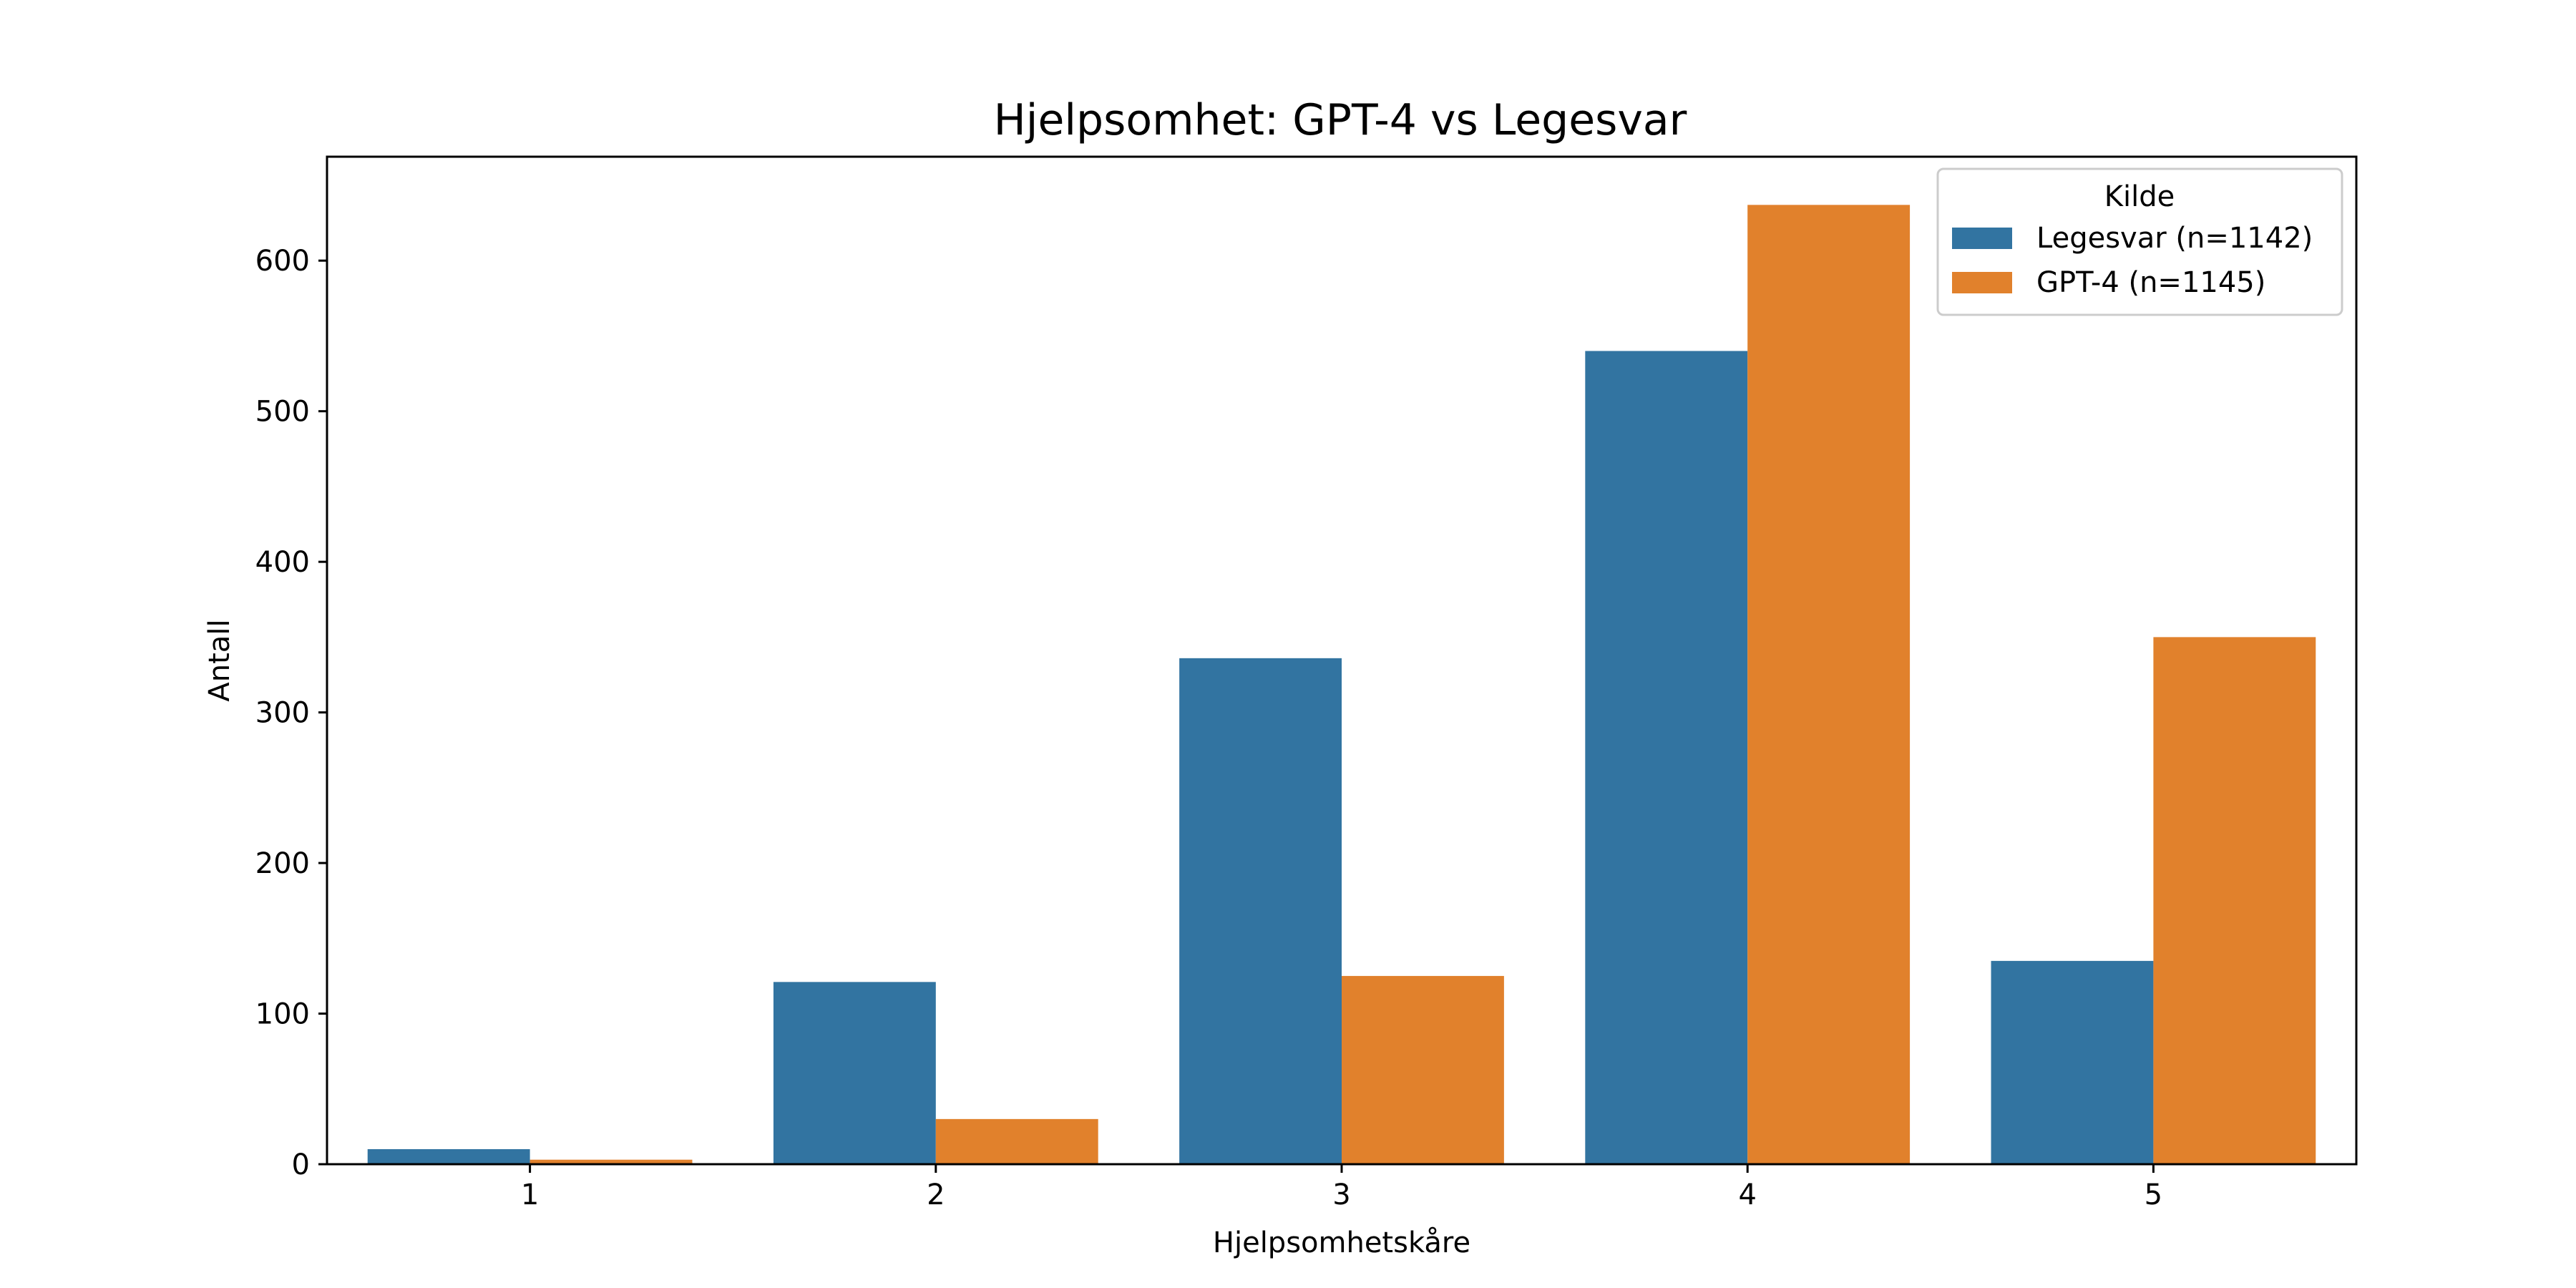 This screenshot has height=1288, width=2576. What do you see at coordinates (2132, 260) in the screenshot?
I see `legend-items: Legesvar (n=1142) GPT-4 (n=1145)` at bounding box center [2132, 260].